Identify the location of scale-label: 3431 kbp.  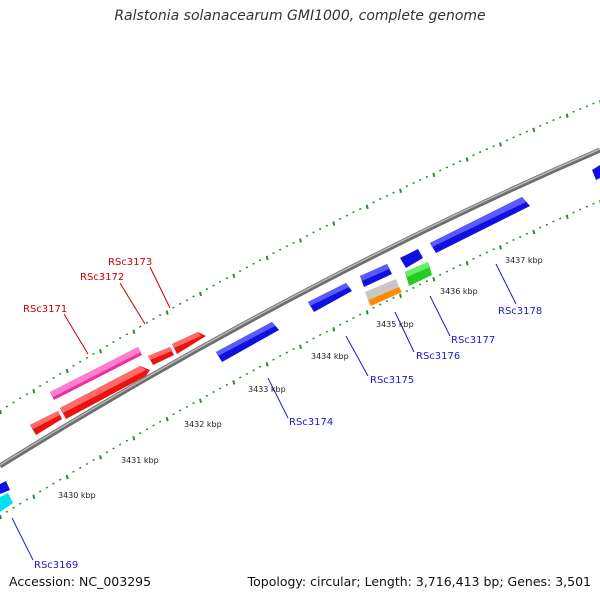
(140, 460).